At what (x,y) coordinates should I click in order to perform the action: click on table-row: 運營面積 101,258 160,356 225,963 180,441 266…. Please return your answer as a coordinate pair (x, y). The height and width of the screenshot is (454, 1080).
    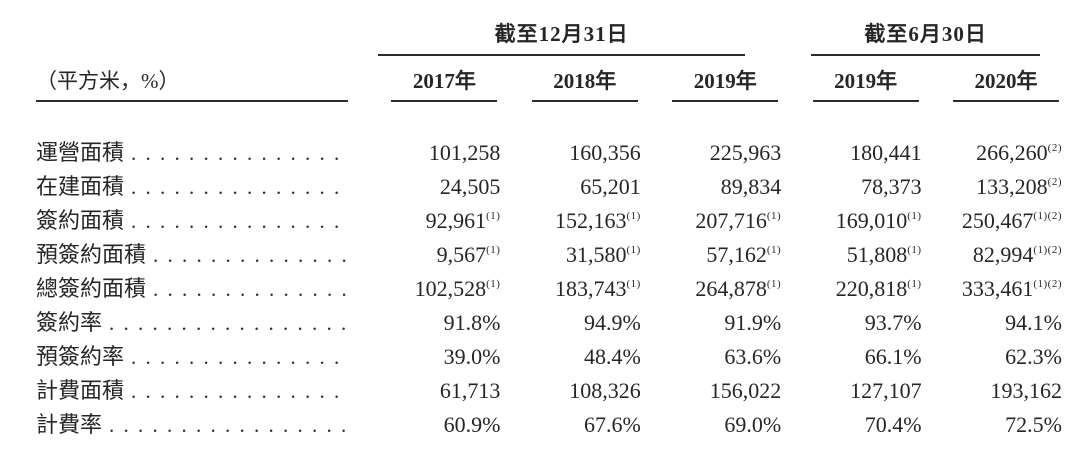
    Looking at the image, I should click on (549, 153).